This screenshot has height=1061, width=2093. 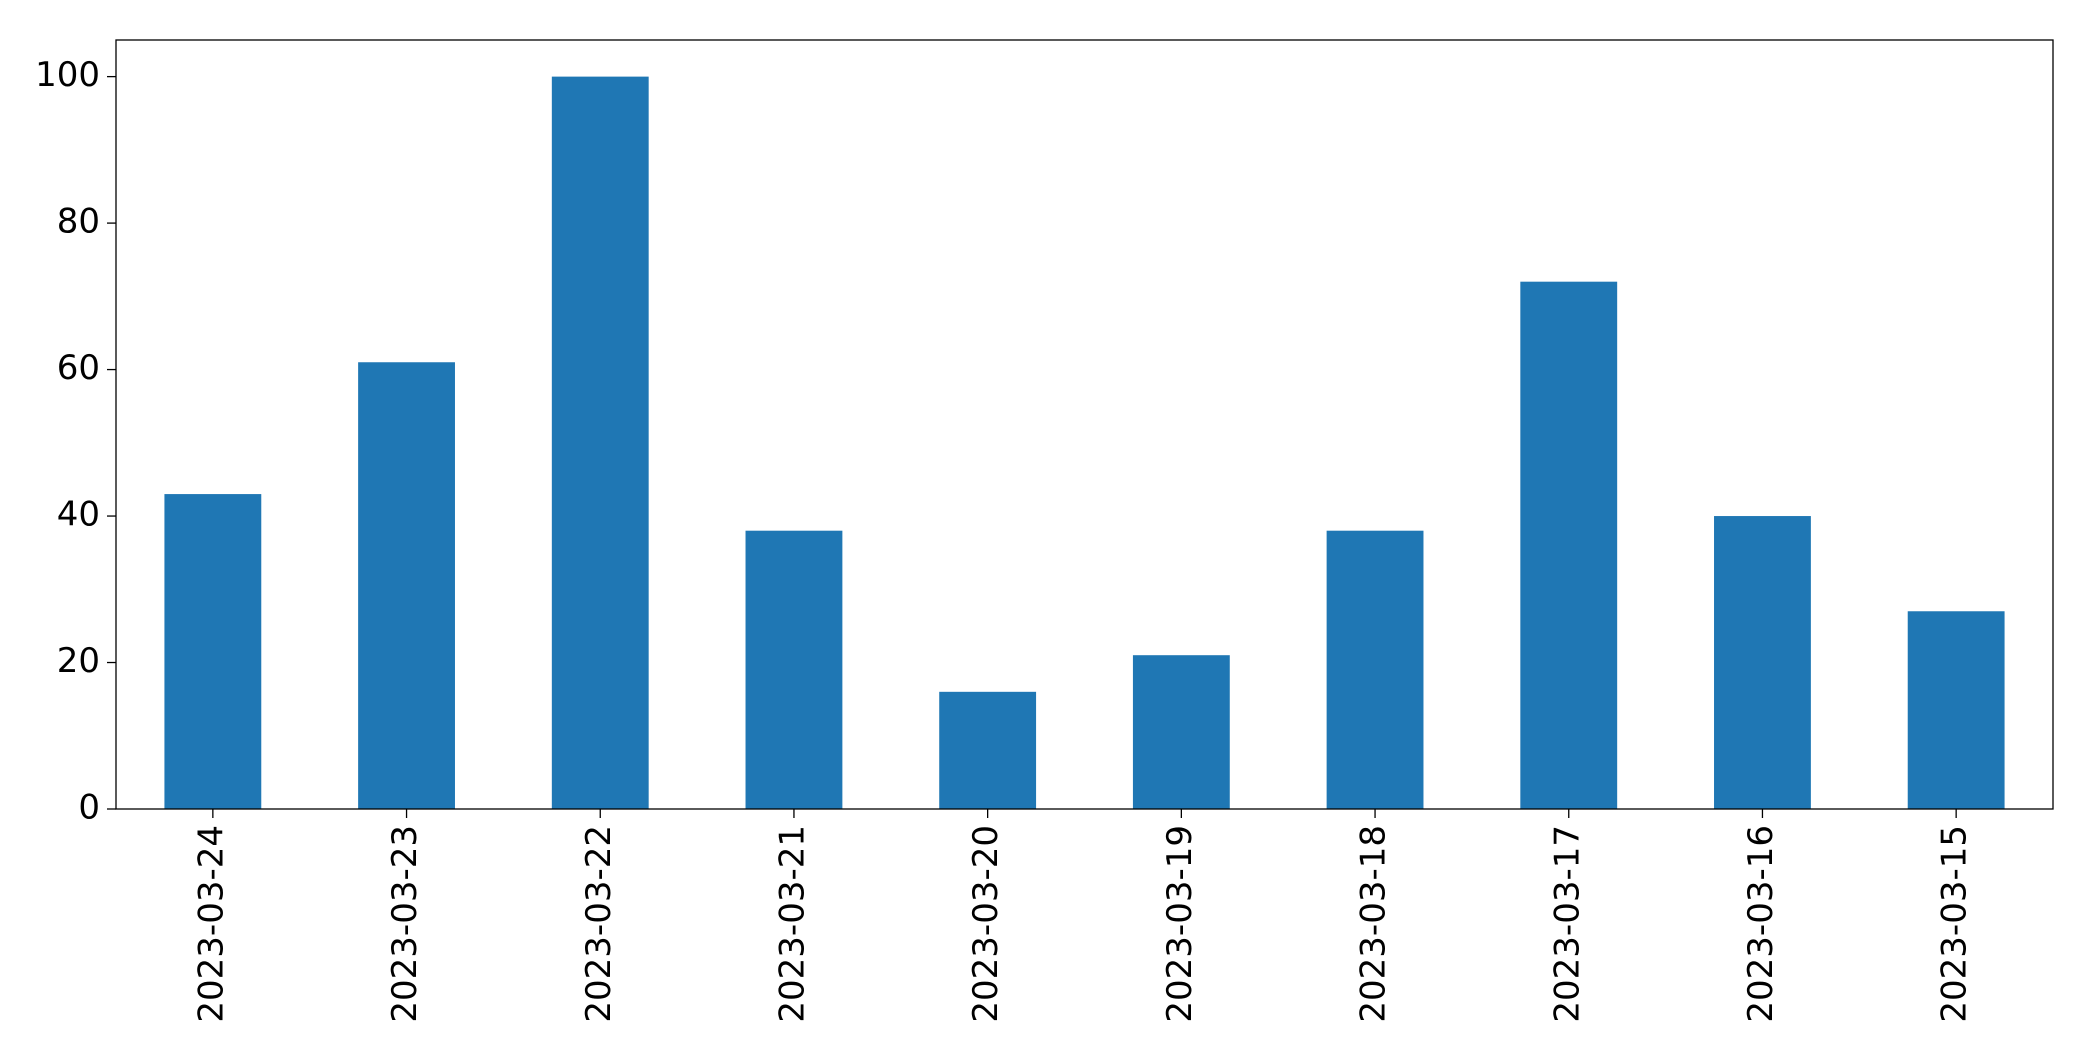 I want to click on x-tick-label: 2023-03-23, so click(x=405, y=924).